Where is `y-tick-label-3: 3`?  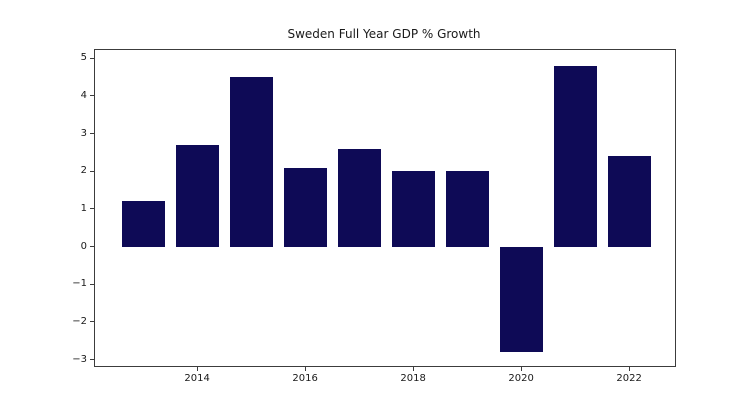
y-tick-label-3: 3 is located at coordinates (83, 133).